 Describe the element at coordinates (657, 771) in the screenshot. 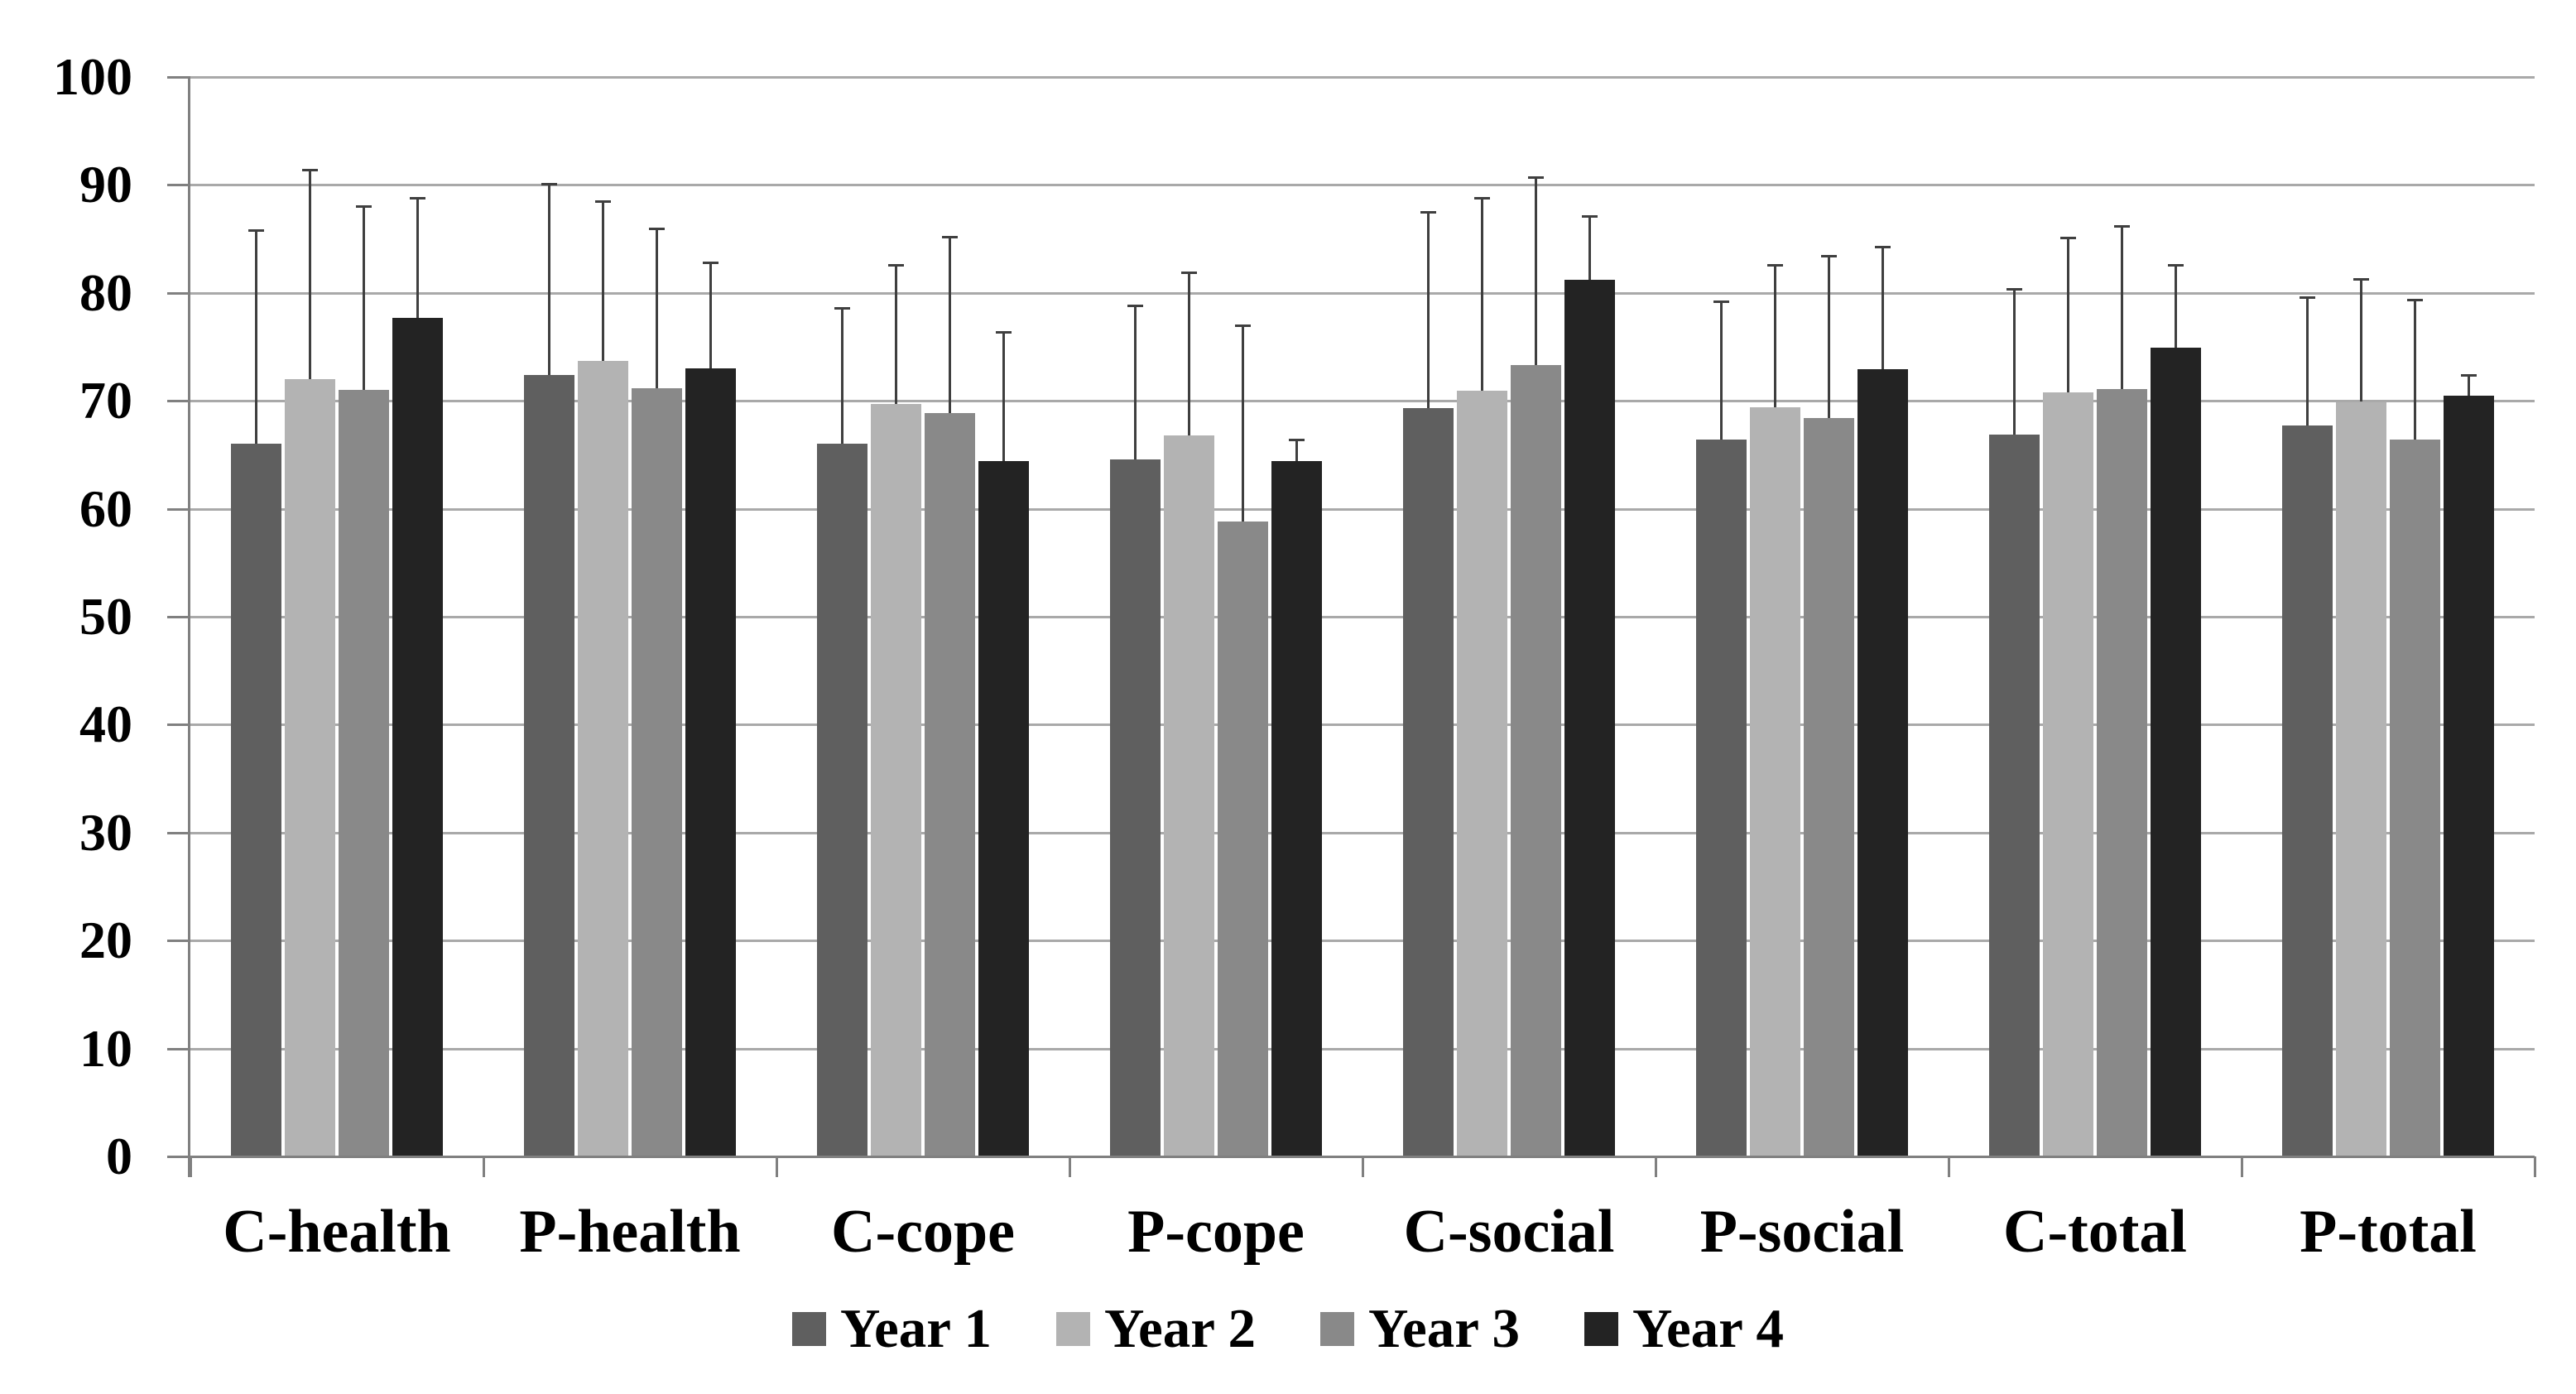

I see `bar-year3-p-health` at that location.